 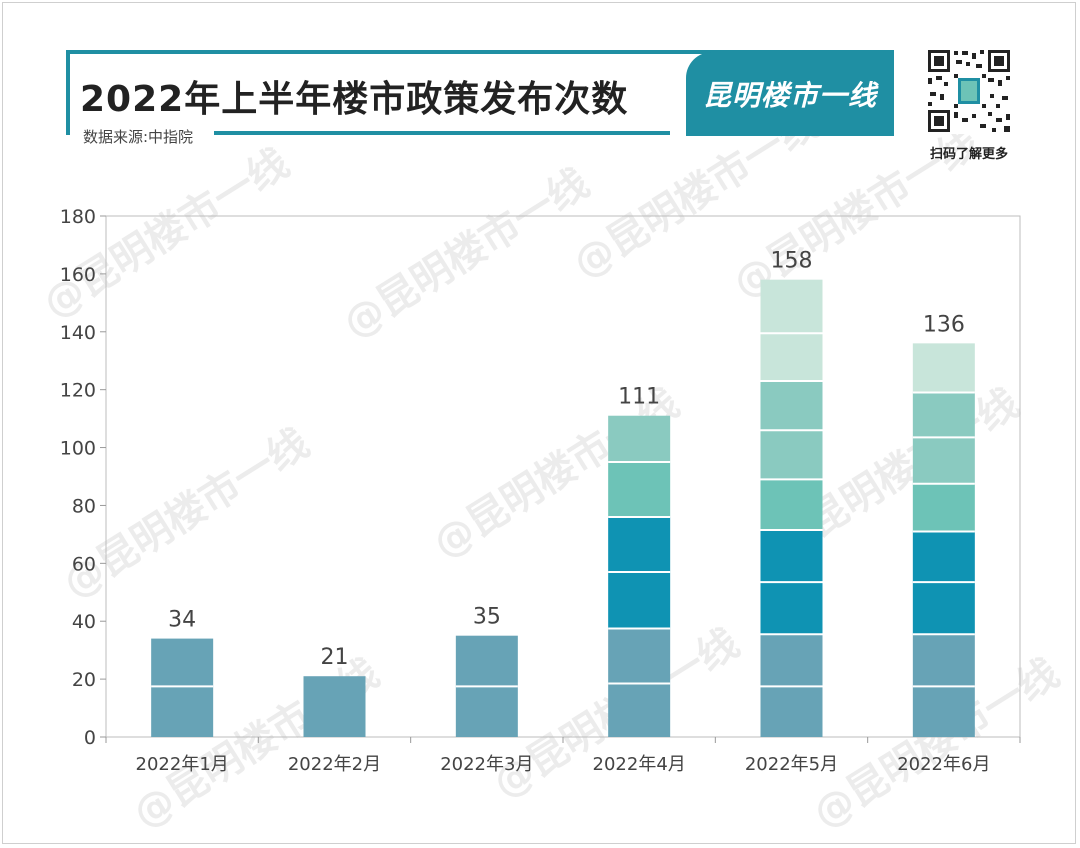 What do you see at coordinates (84, 622) in the screenshot?
I see `y-tick-label: 40` at bounding box center [84, 622].